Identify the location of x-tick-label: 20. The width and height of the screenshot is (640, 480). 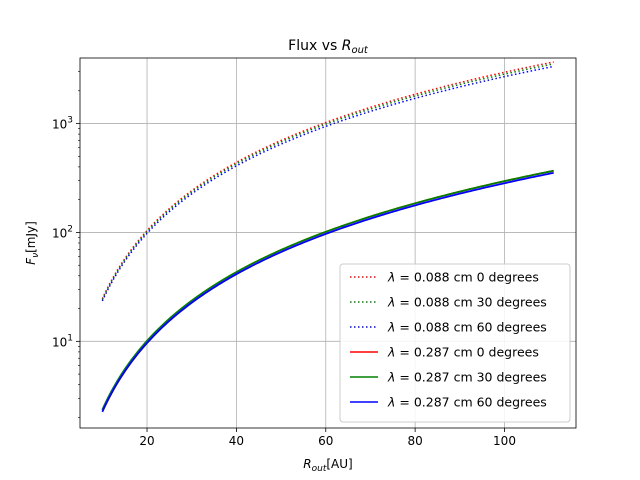
(146, 441).